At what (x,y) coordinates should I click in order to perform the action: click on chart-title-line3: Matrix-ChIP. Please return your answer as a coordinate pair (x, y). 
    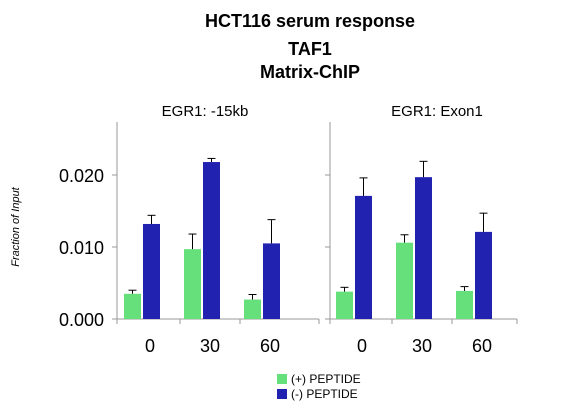
    Looking at the image, I should click on (310, 72).